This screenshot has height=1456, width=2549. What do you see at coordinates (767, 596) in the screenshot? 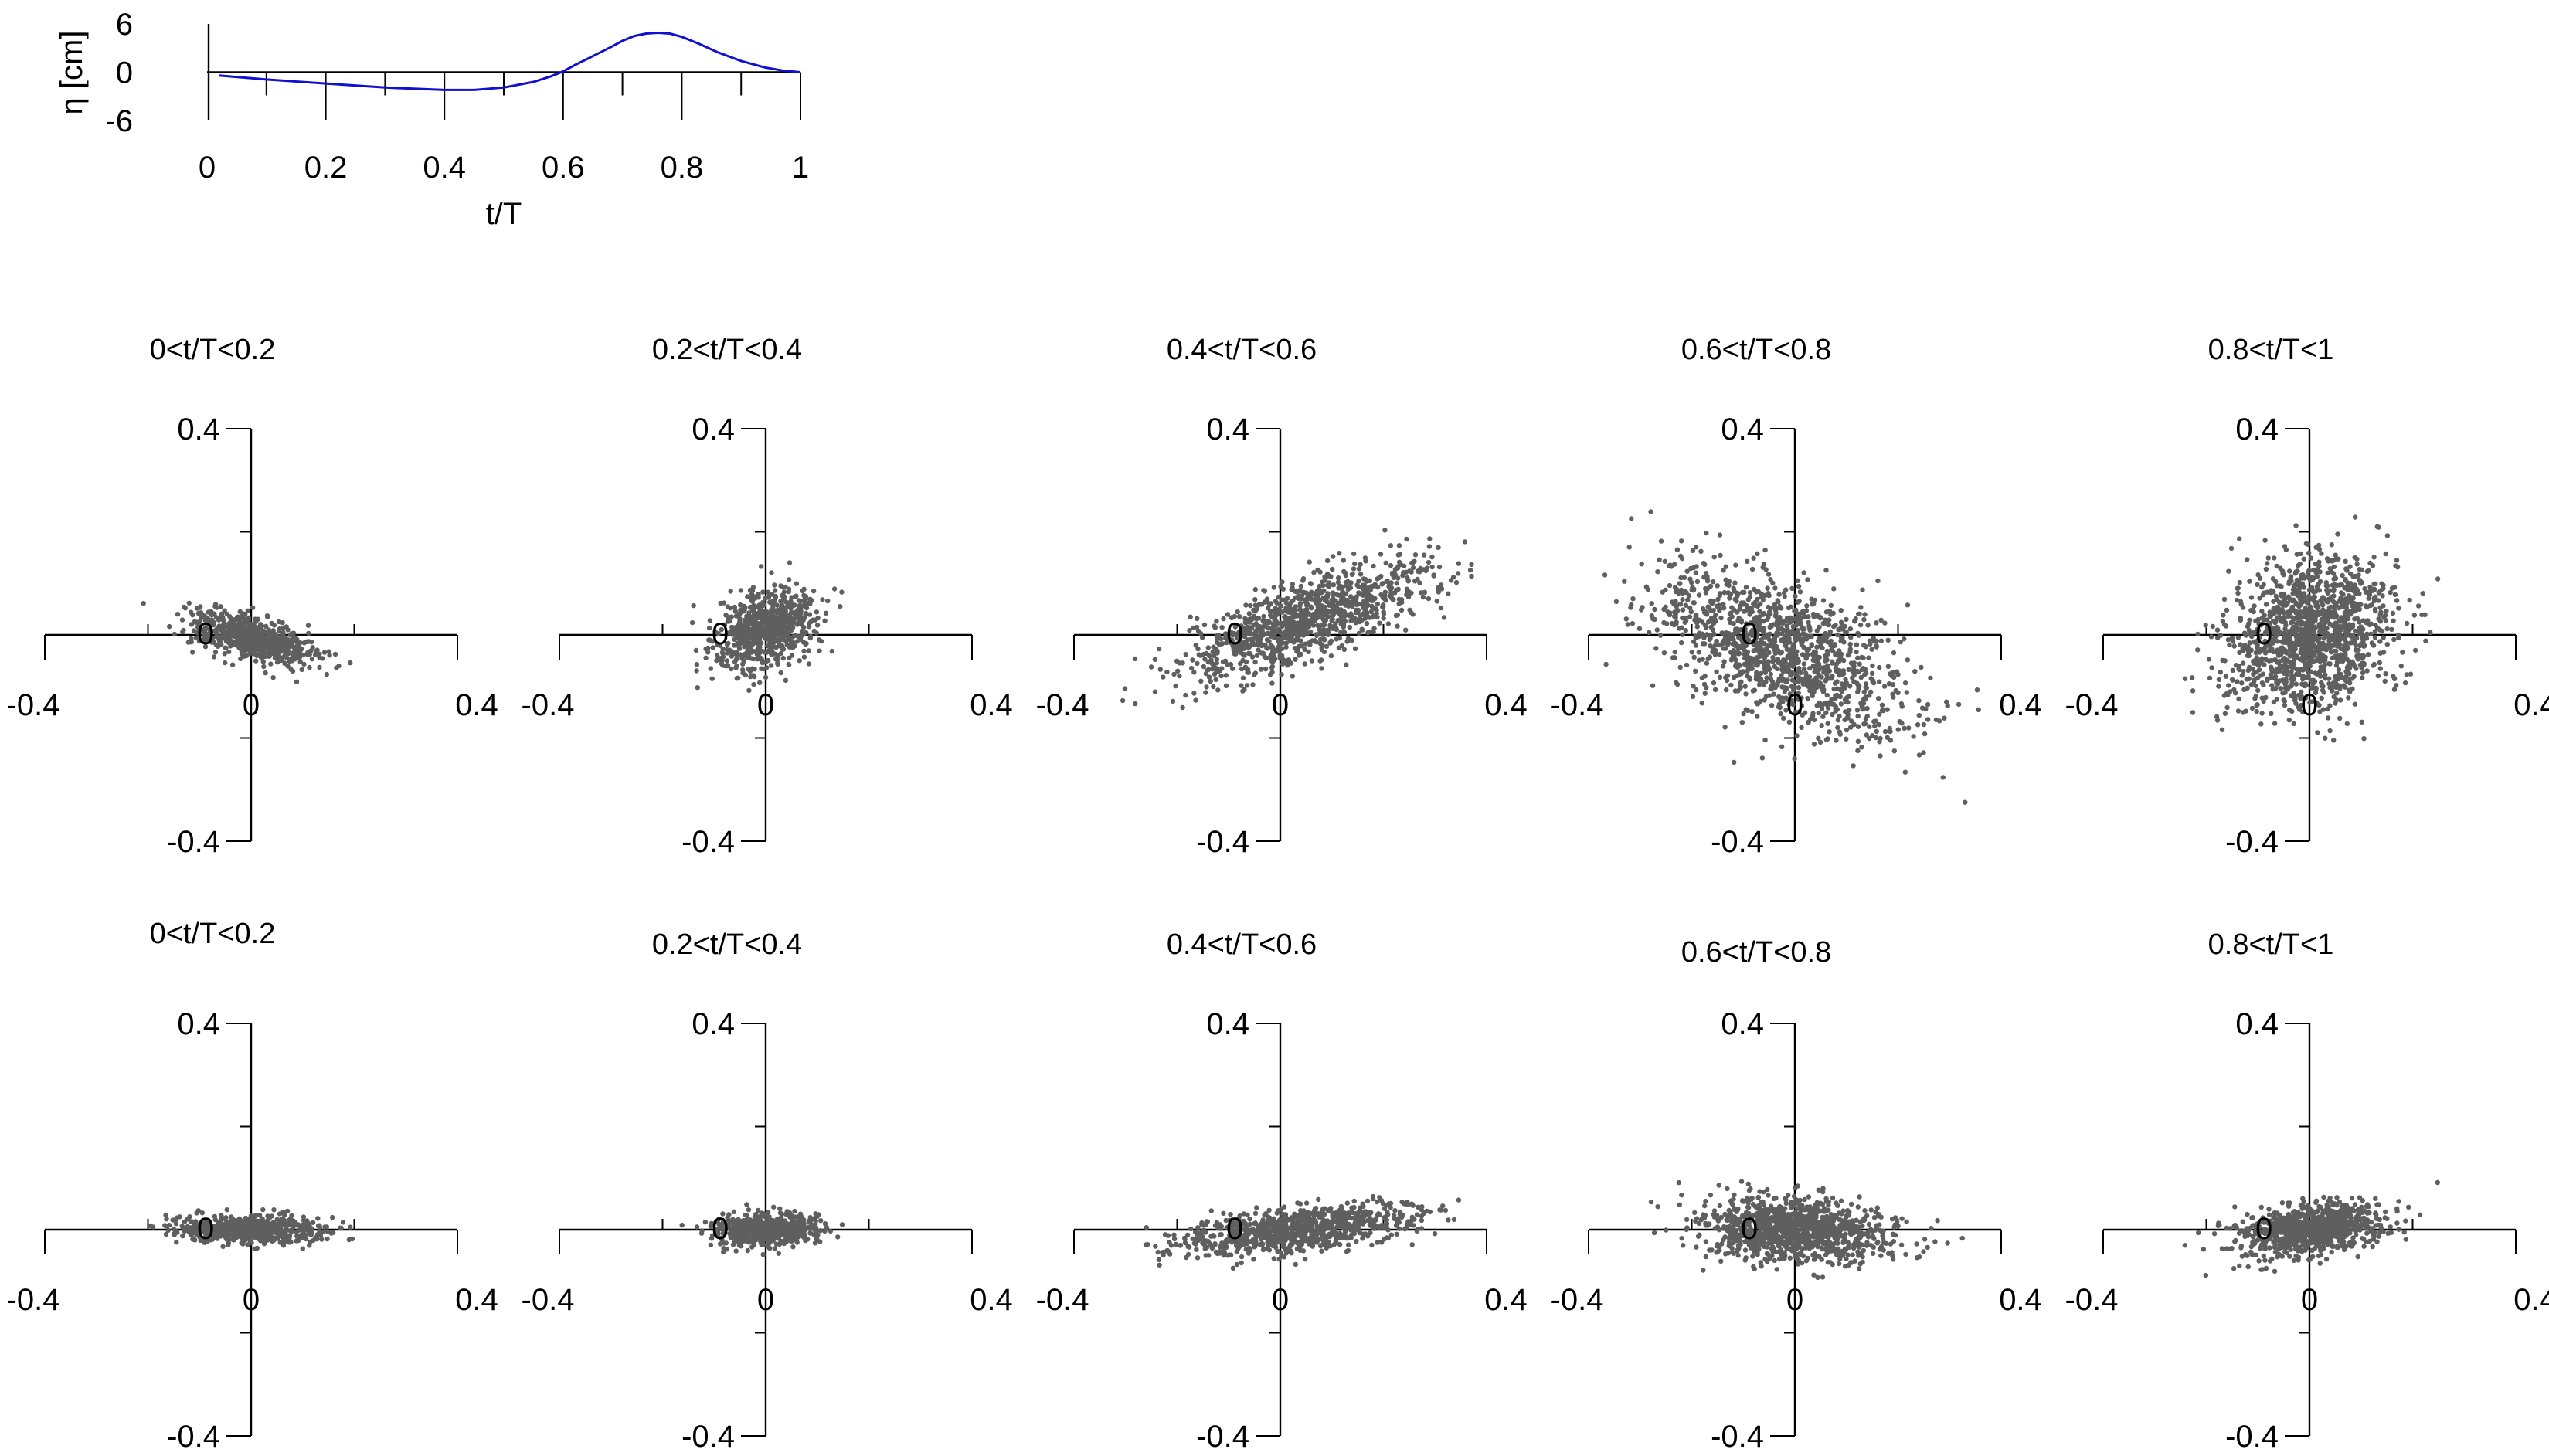
I see `scatter-panel-1-2: 0.2<t/T<0.40.4-0.4-0.4 0.400` at bounding box center [767, 596].